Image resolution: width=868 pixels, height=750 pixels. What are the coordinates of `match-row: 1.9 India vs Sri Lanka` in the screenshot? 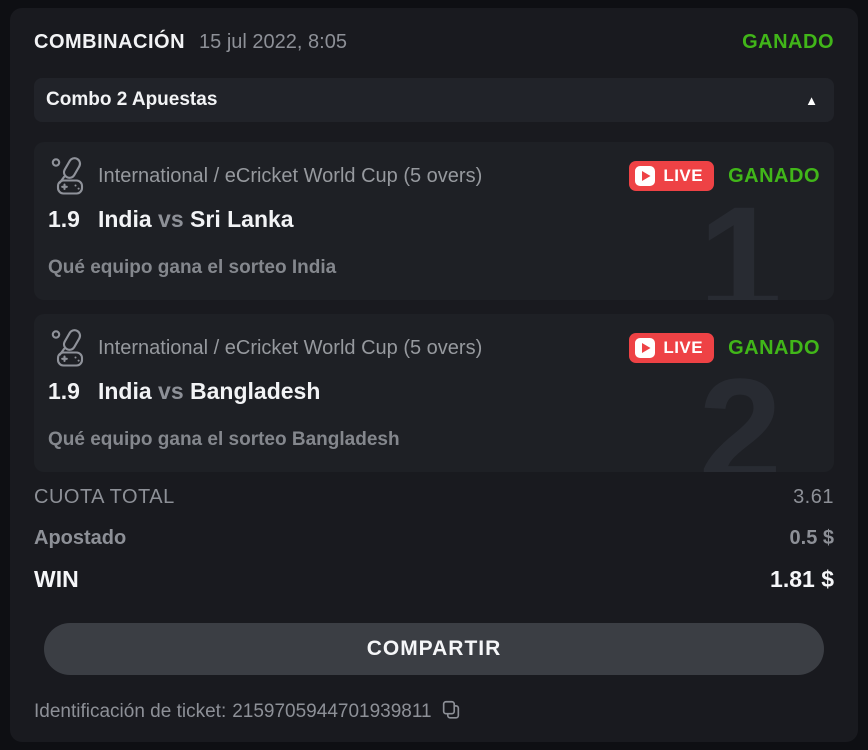 It's located at (434, 219).